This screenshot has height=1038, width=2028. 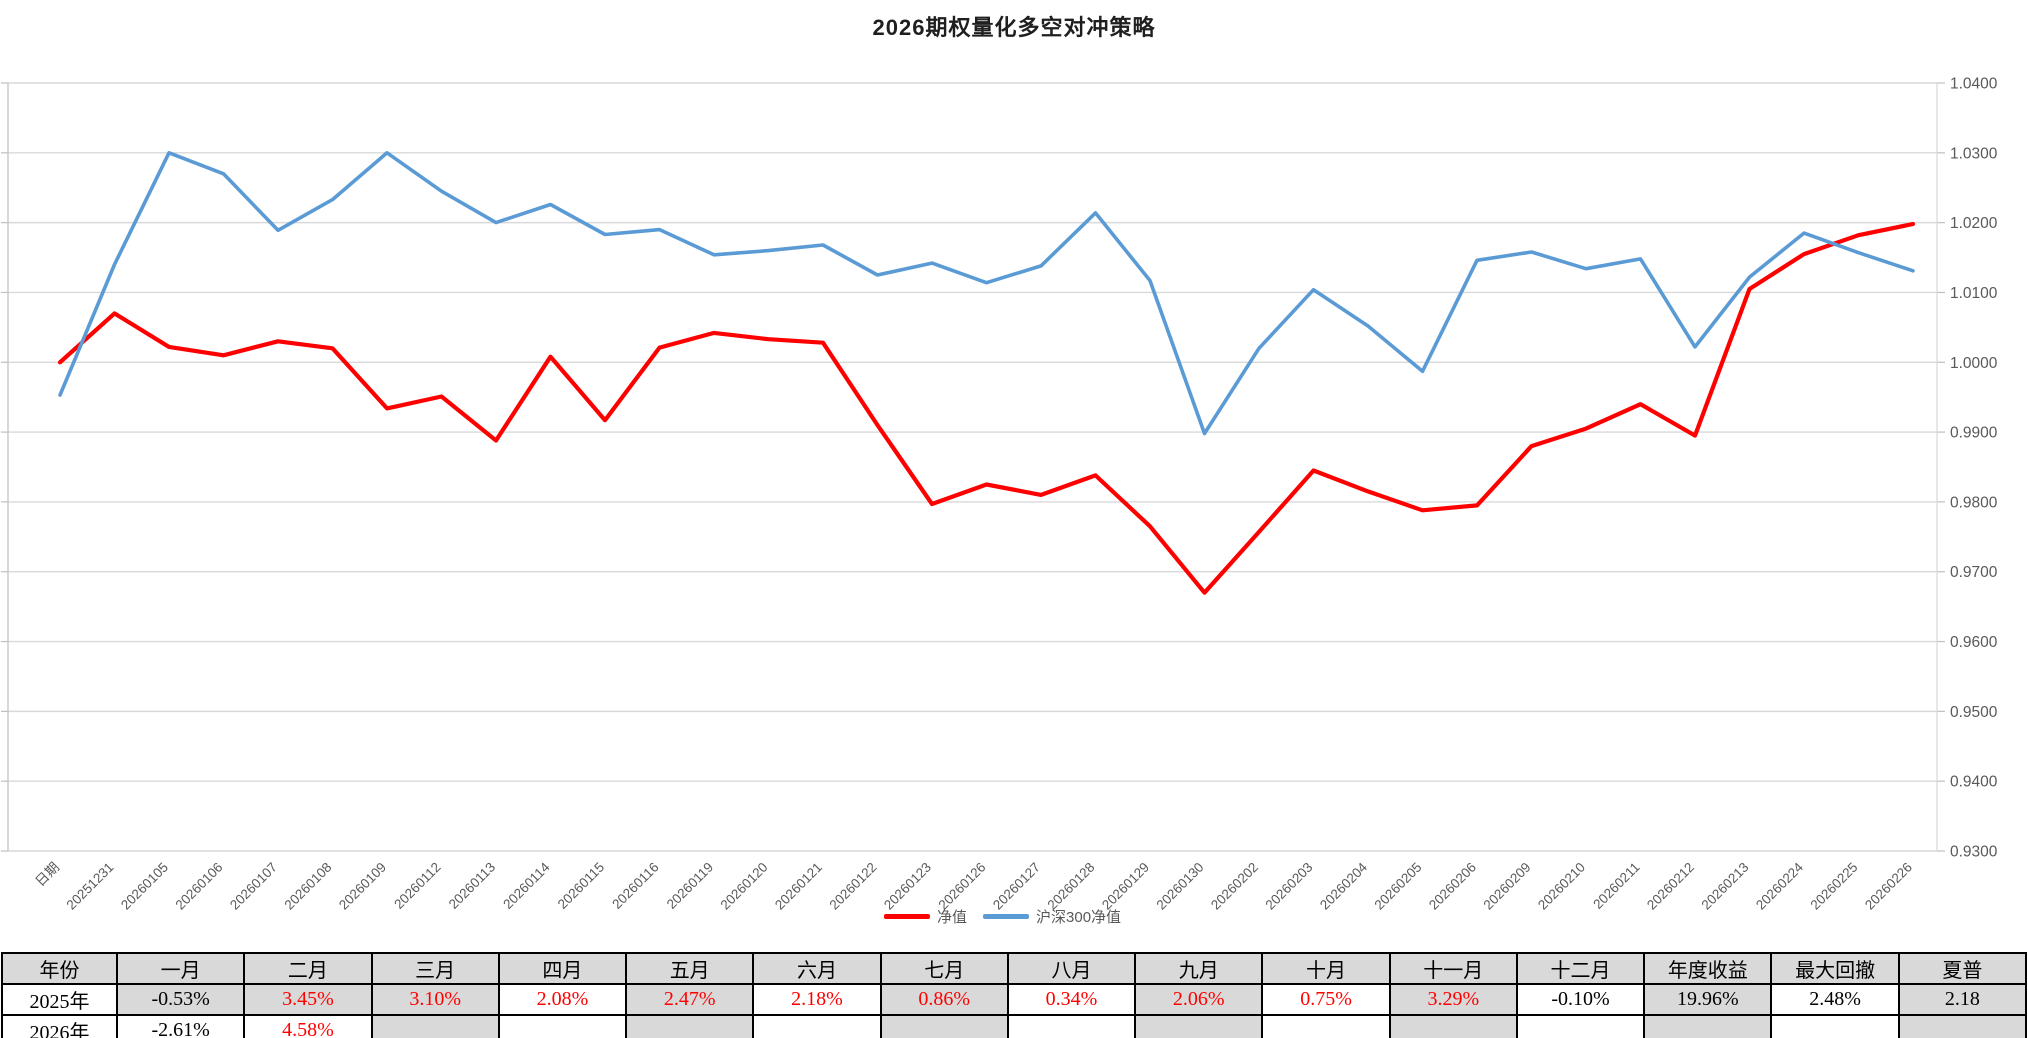 I want to click on svg-text: 0.9800, so click(x=1974, y=502).